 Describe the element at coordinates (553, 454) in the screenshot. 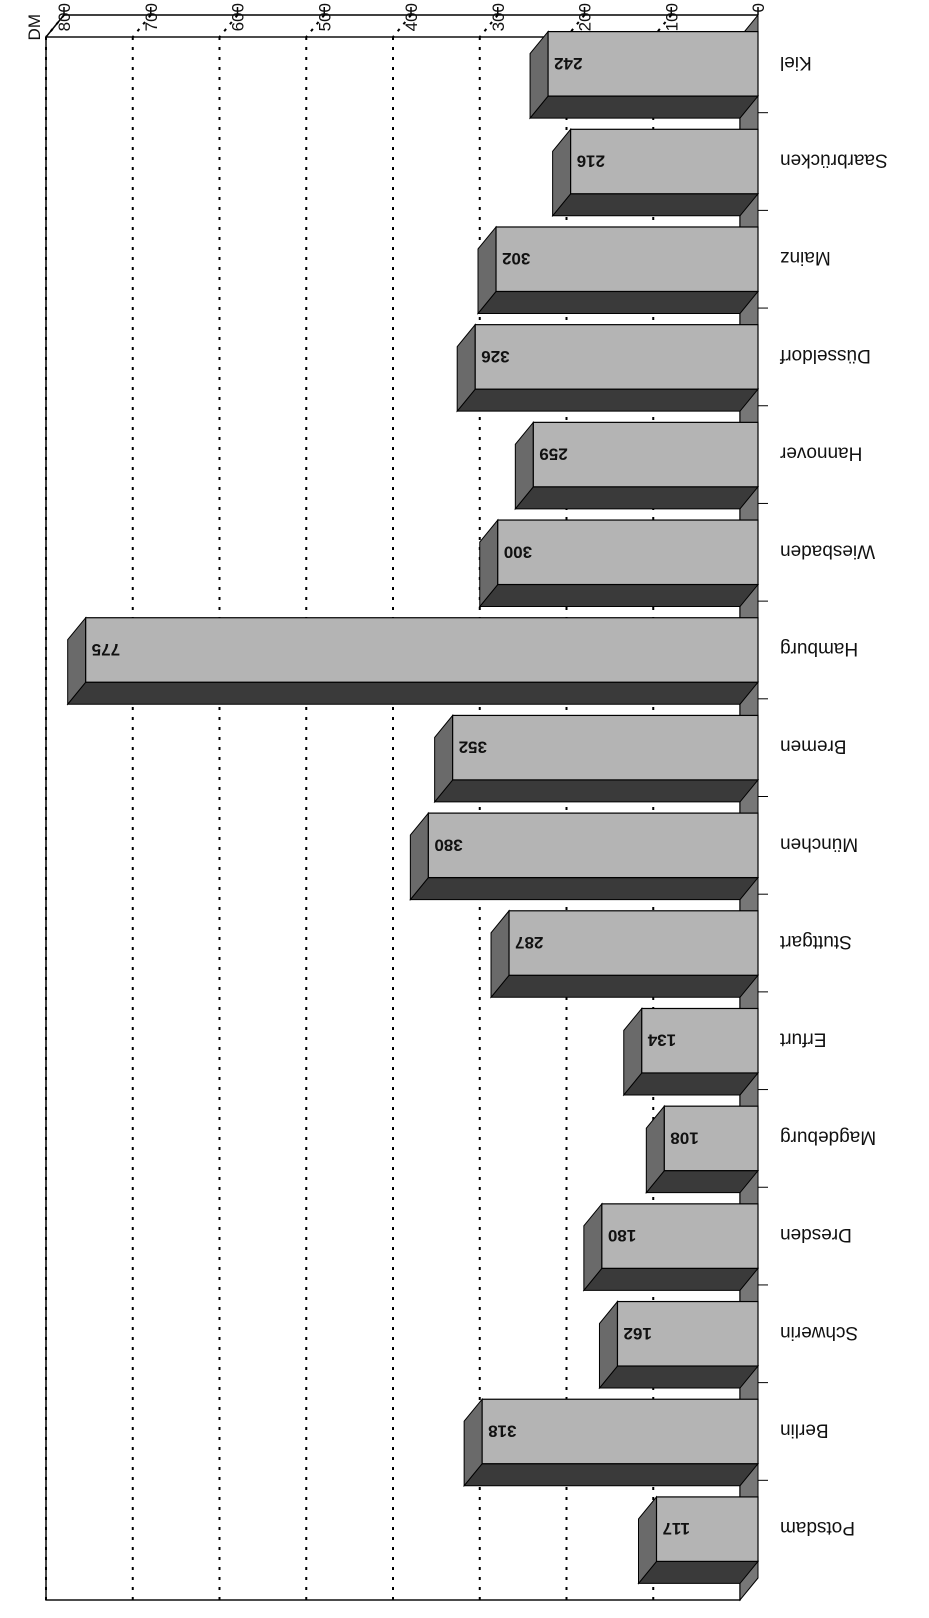

I see `bar-value-label: 259` at that location.